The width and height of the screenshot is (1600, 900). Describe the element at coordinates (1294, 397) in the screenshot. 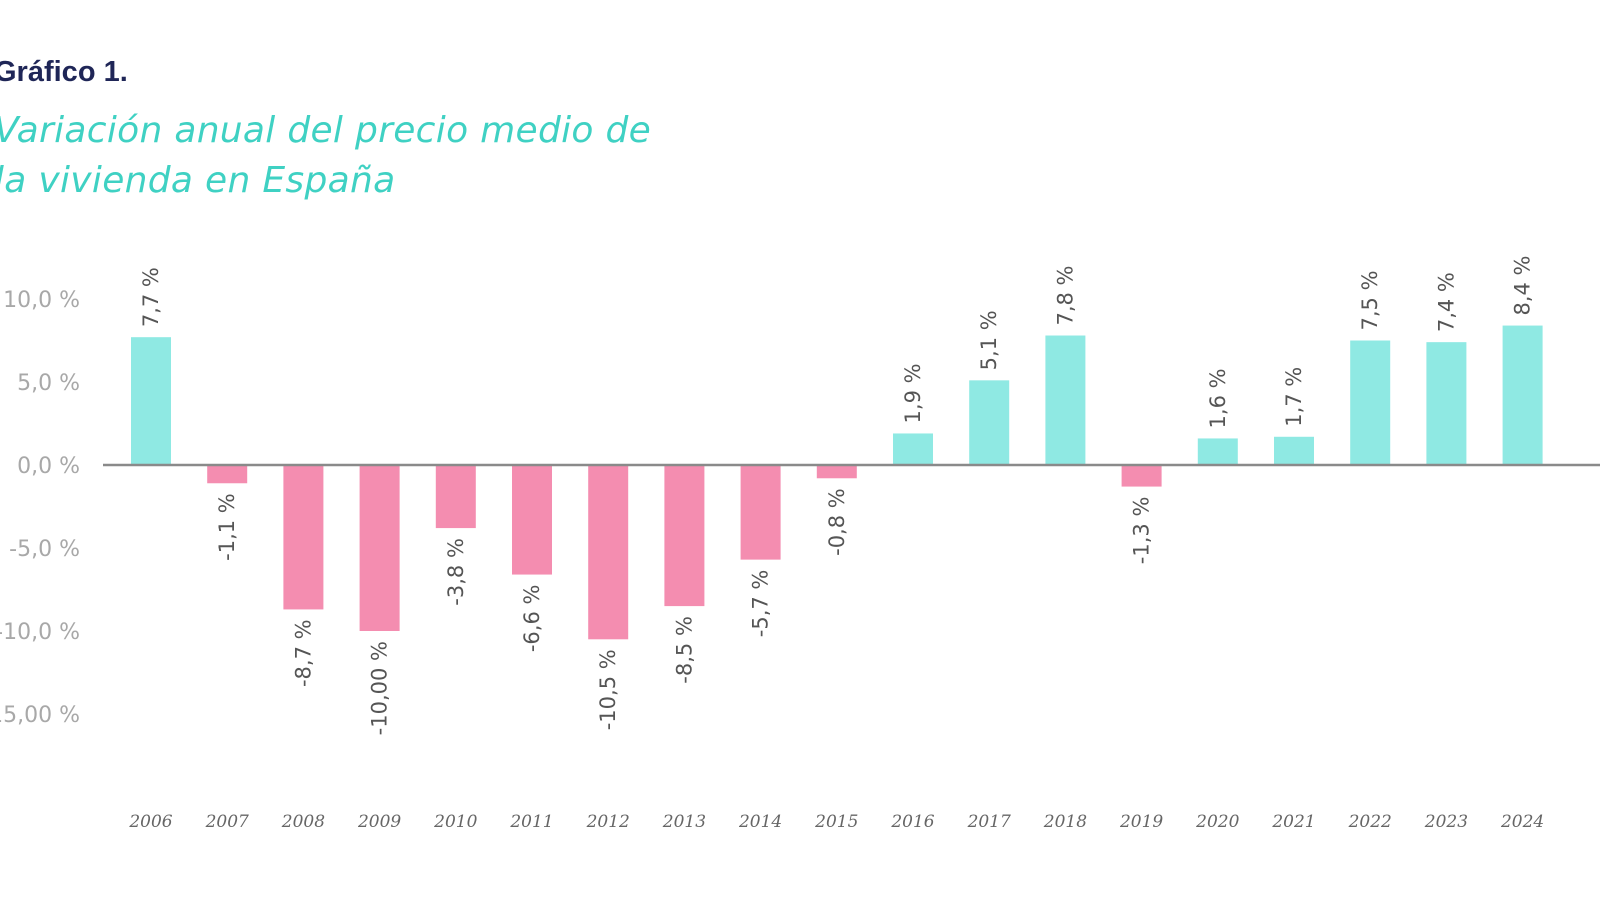

I see `data-label: 1,7 %` at that location.